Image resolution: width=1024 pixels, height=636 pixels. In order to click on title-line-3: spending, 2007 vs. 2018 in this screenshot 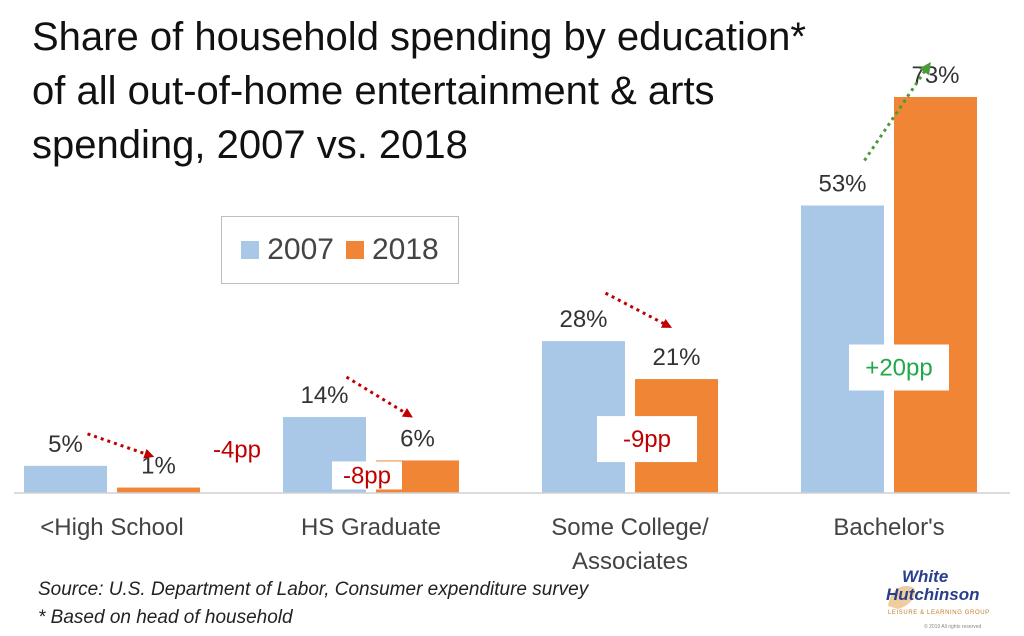, I will do `click(250, 145)`.